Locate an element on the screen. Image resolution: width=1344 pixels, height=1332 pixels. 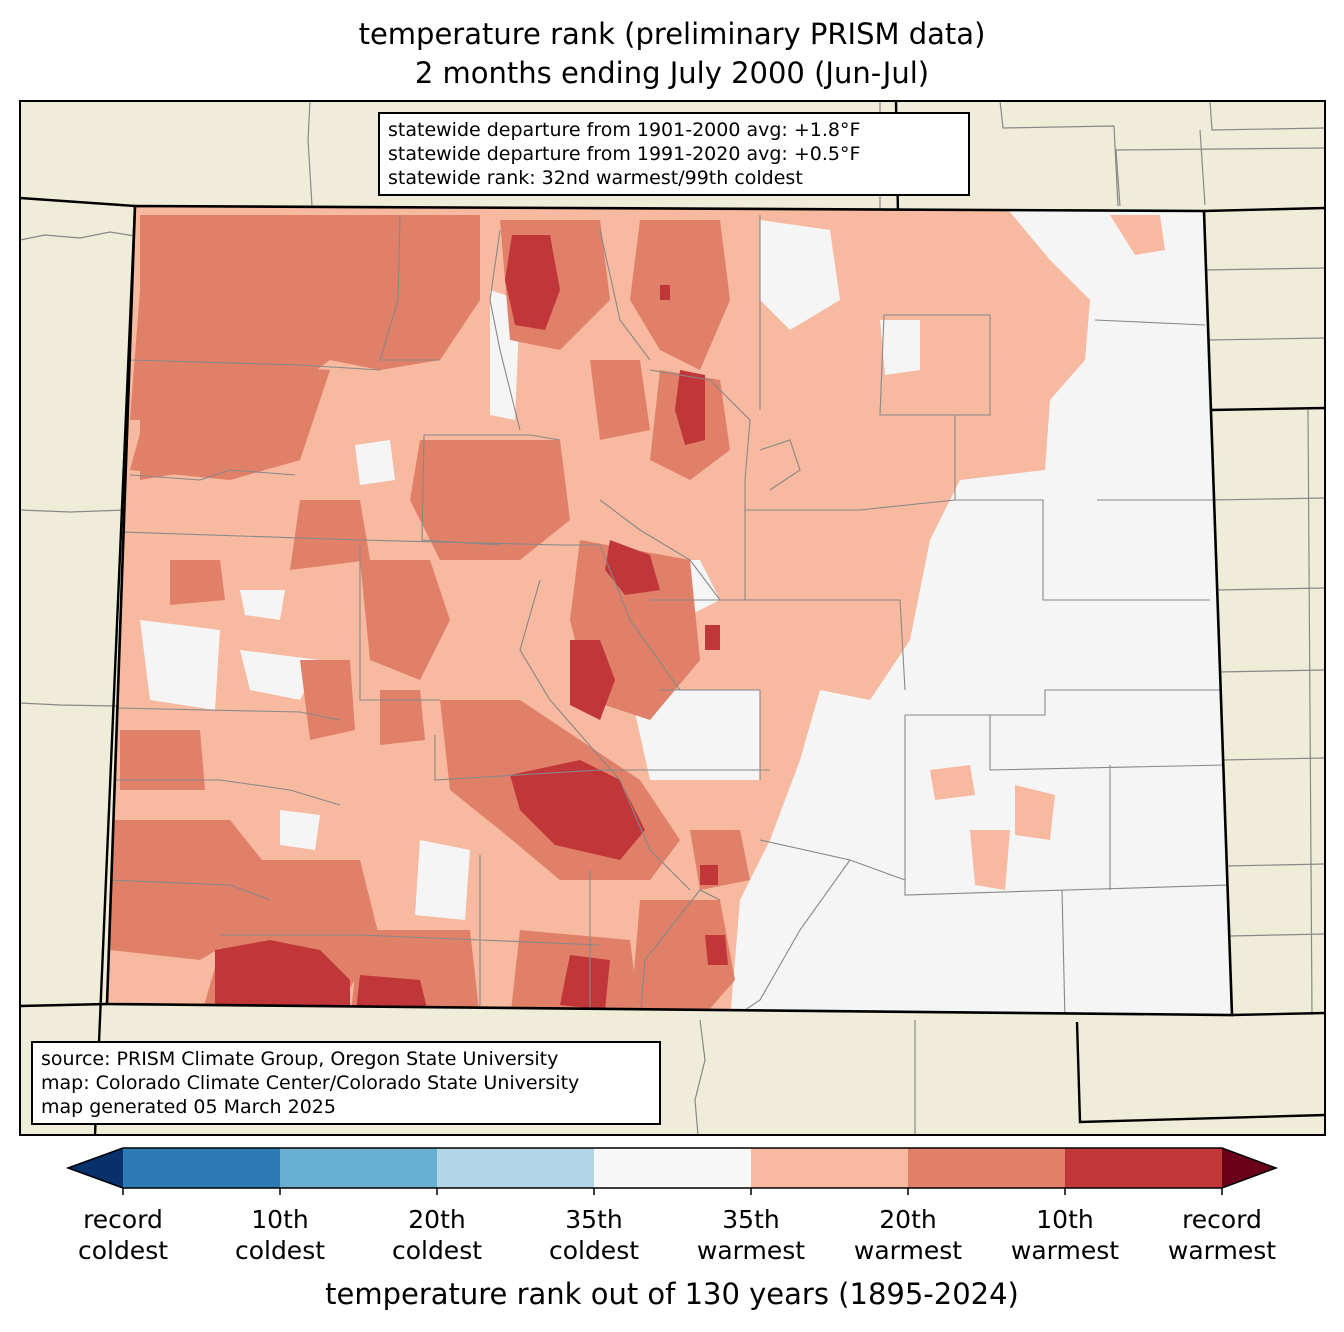
colorbar-tick-label: 10th coldest is located at coordinates (280, 1235).